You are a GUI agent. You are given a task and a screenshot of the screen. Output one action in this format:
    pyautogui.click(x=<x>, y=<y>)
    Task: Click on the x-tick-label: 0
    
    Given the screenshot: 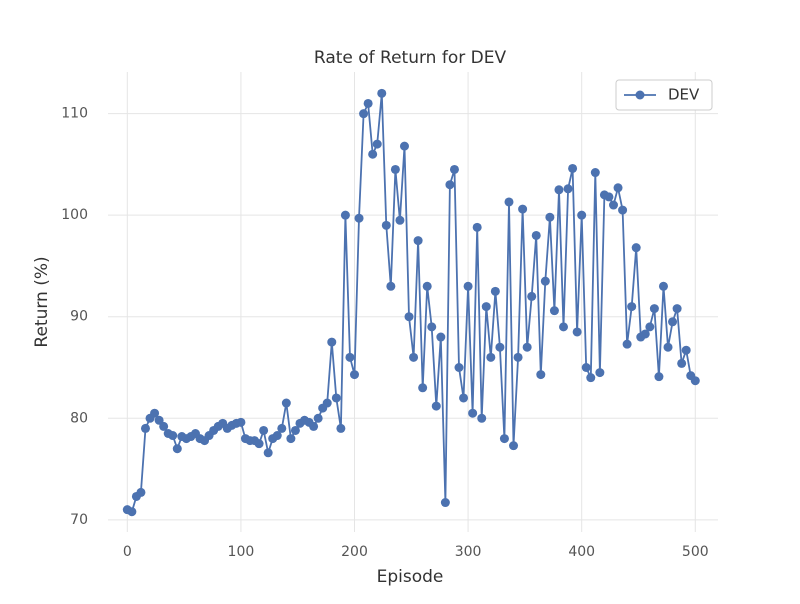 What is the action you would take?
    pyautogui.click(x=127, y=552)
    